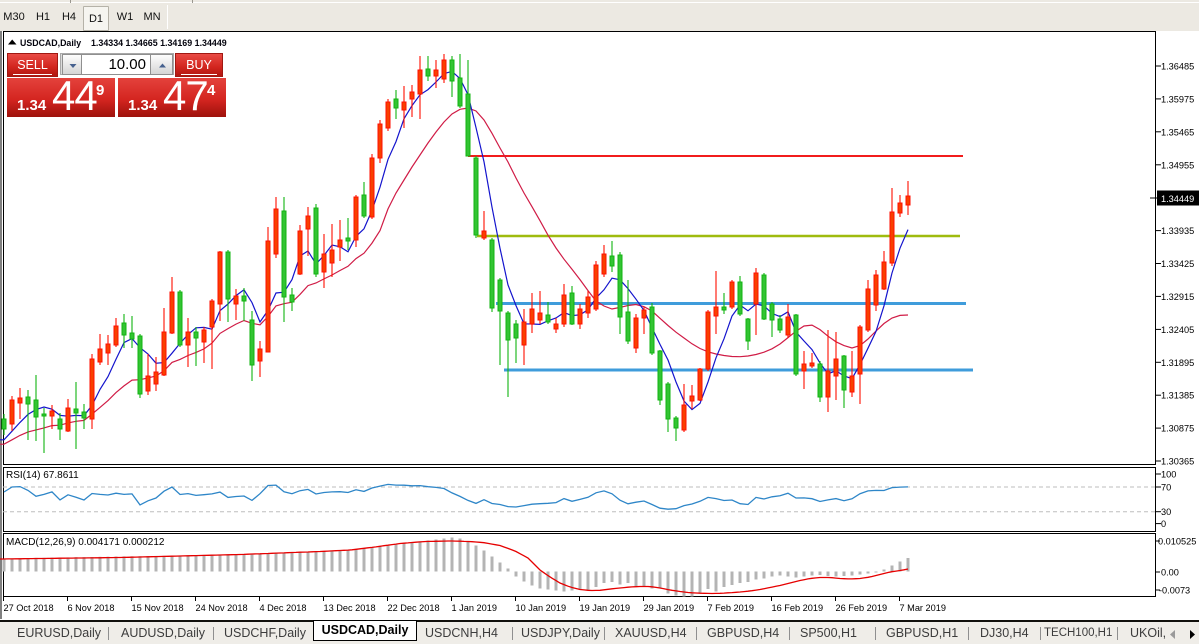  What do you see at coordinates (474, 608) in the screenshot?
I see `svg-text: 1 Jan 2019` at bounding box center [474, 608].